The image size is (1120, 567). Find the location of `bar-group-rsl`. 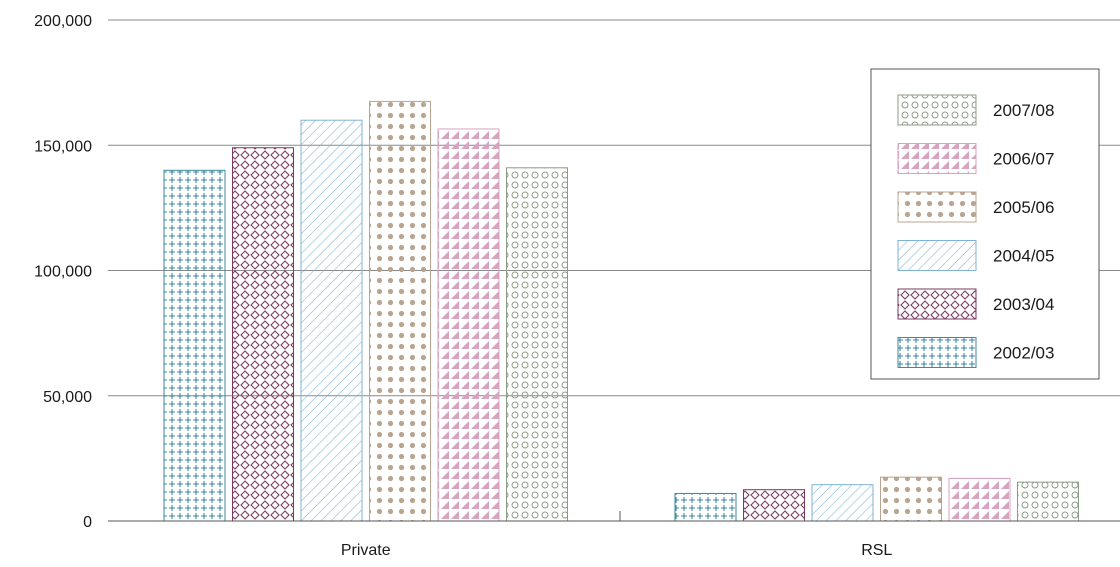

bar-group-rsl is located at coordinates (876, 499).